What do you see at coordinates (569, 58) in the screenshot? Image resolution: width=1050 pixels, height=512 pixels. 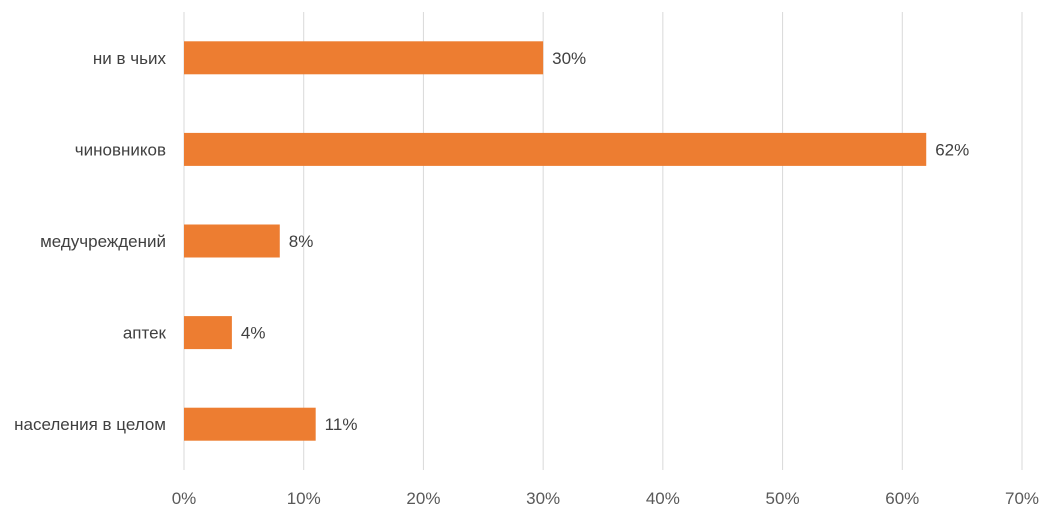 I see `data-label: 30%` at bounding box center [569, 58].